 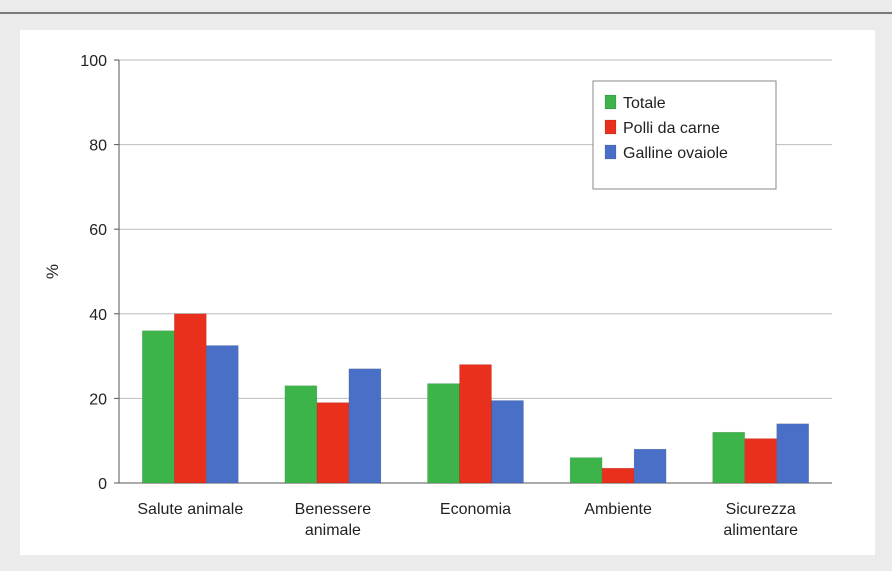 I want to click on y-tick-label: 20, so click(x=98, y=399).